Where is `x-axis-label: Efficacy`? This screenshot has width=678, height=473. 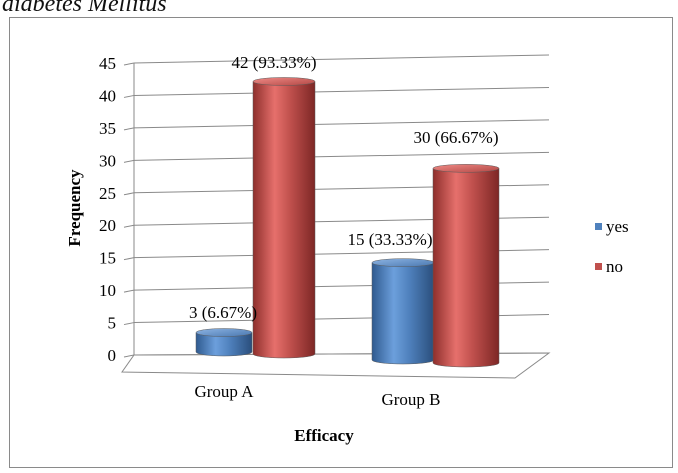
x-axis-label: Efficacy is located at coordinates (324, 435).